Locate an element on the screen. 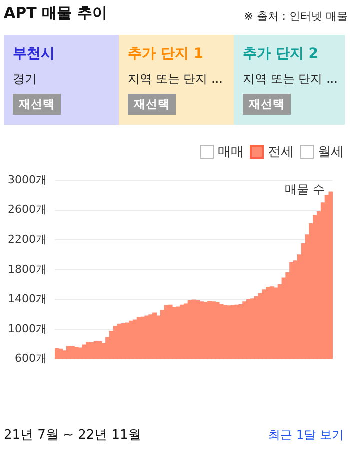 The height and width of the screenshot is (450, 350). annotation: 매물 수 is located at coordinates (305, 189).